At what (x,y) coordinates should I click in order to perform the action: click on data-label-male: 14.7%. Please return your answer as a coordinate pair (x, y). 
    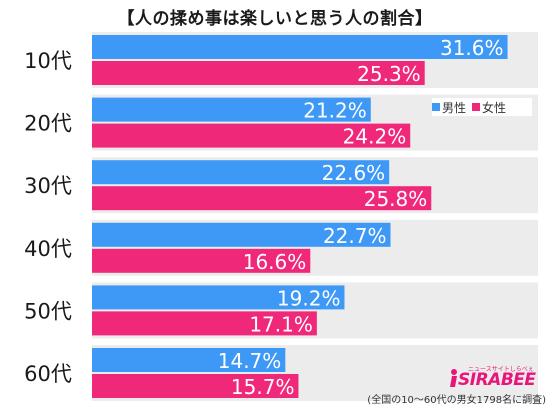
    Looking at the image, I should click on (250, 361).